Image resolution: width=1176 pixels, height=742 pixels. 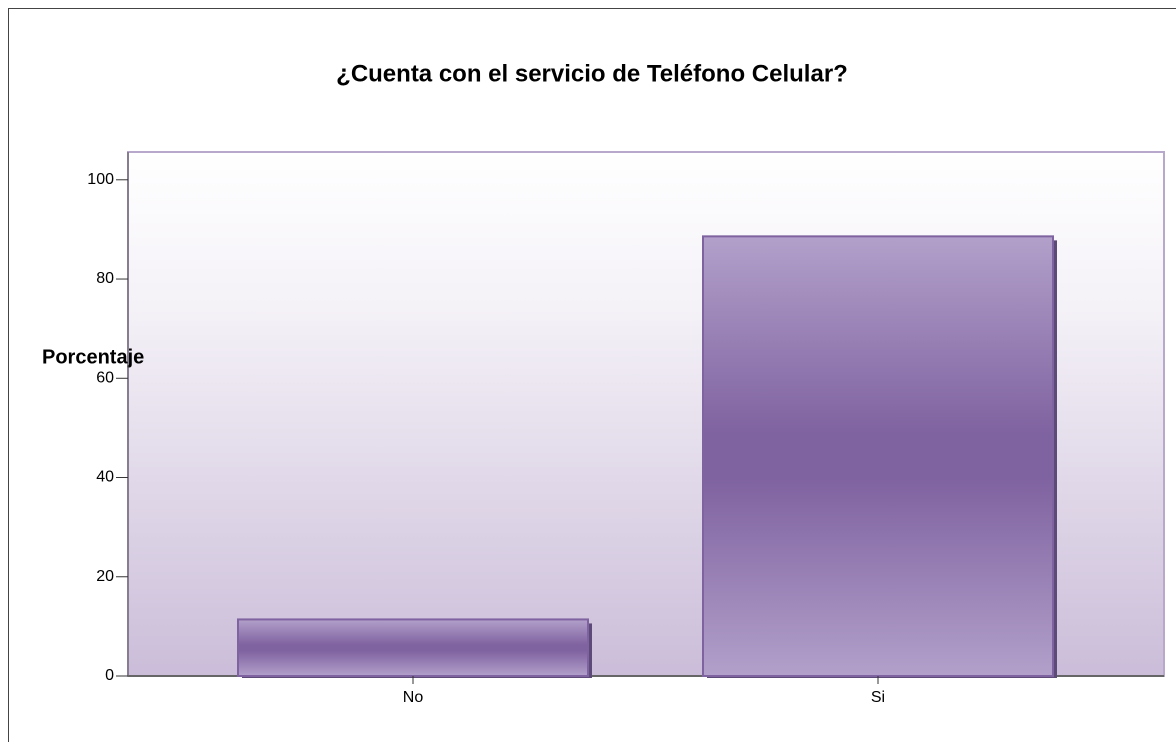 What do you see at coordinates (105, 477) in the screenshot?
I see `y-tick-label: 40` at bounding box center [105, 477].